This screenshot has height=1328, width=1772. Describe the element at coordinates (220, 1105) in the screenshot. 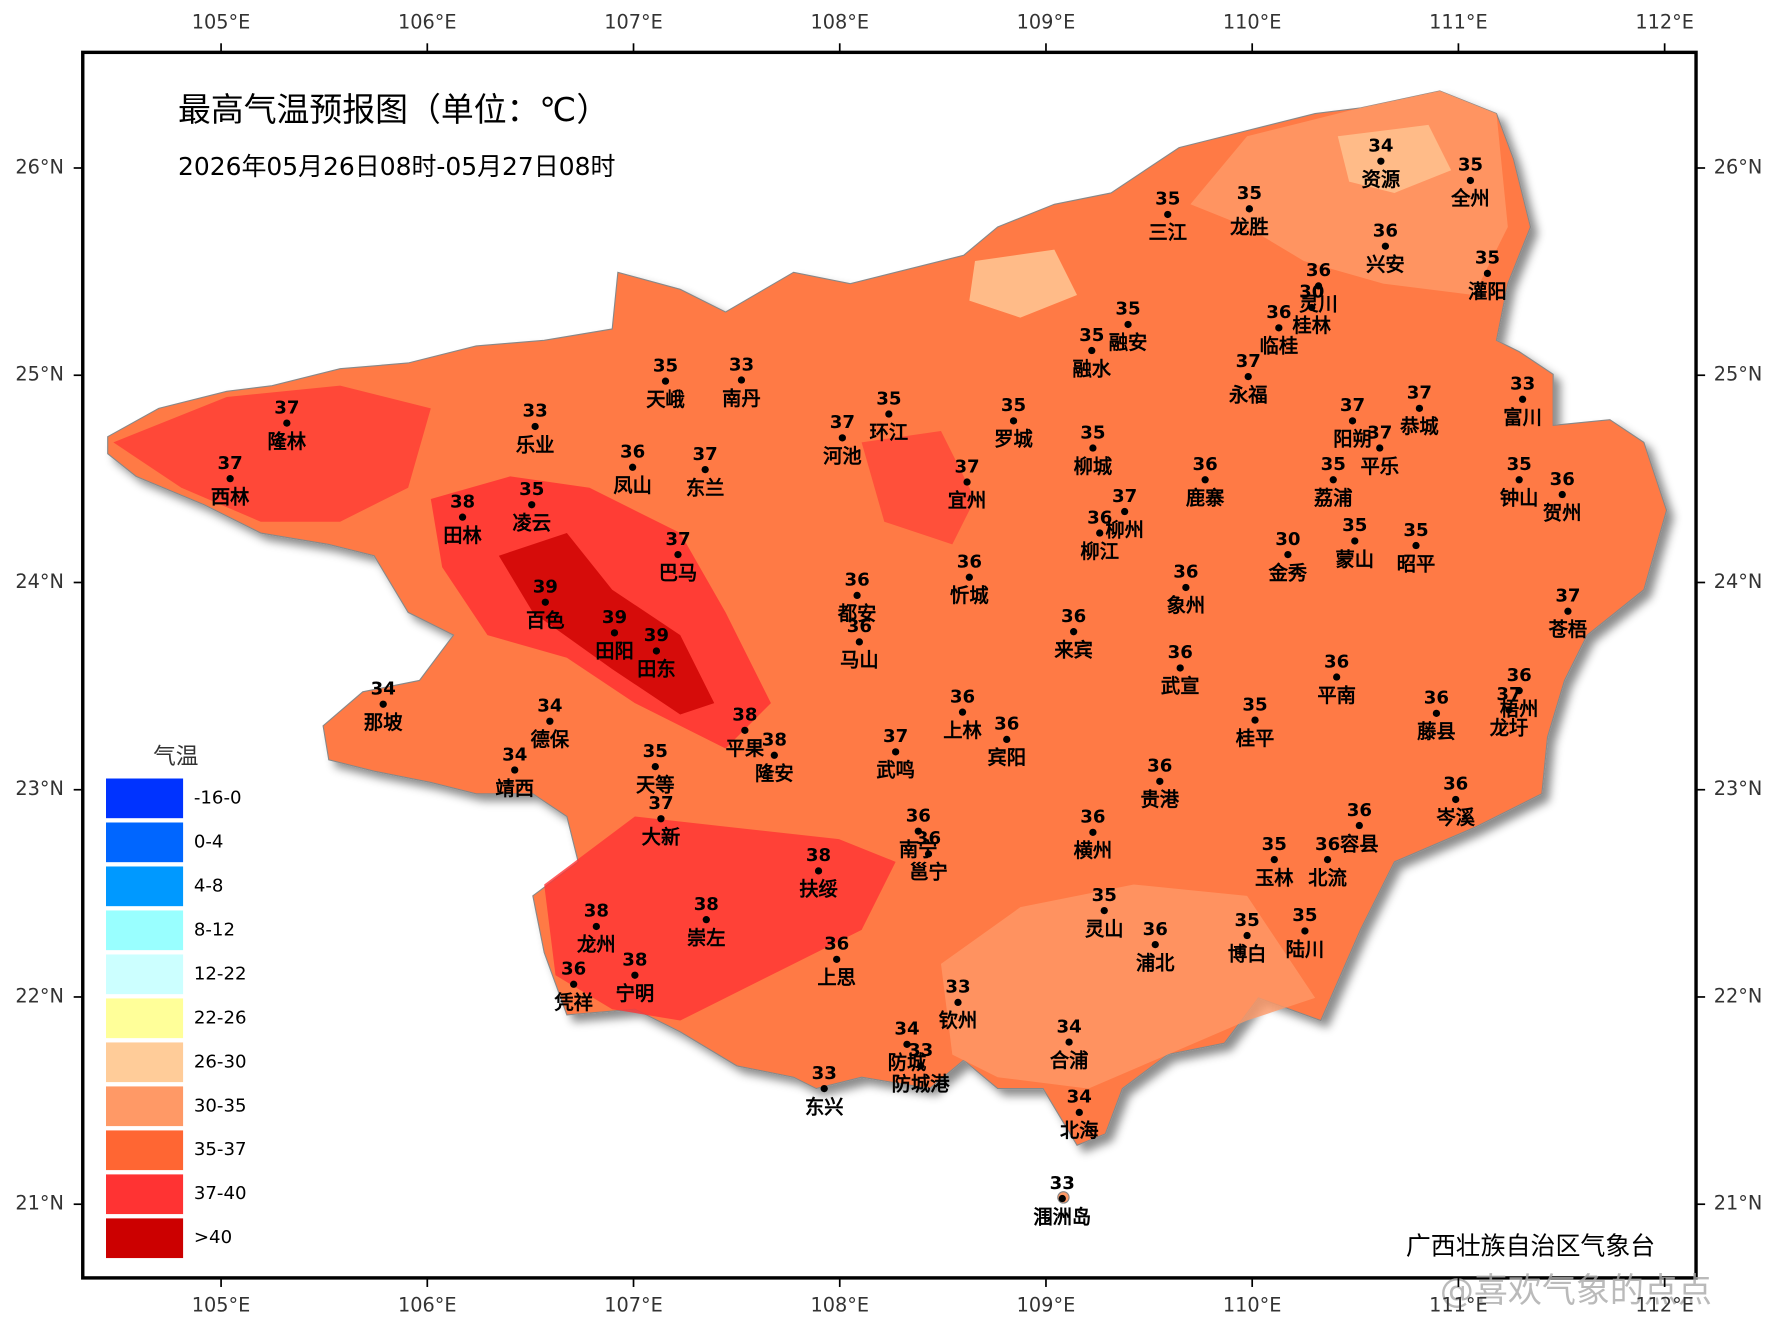

I see `legend-label: 30-35` at that location.